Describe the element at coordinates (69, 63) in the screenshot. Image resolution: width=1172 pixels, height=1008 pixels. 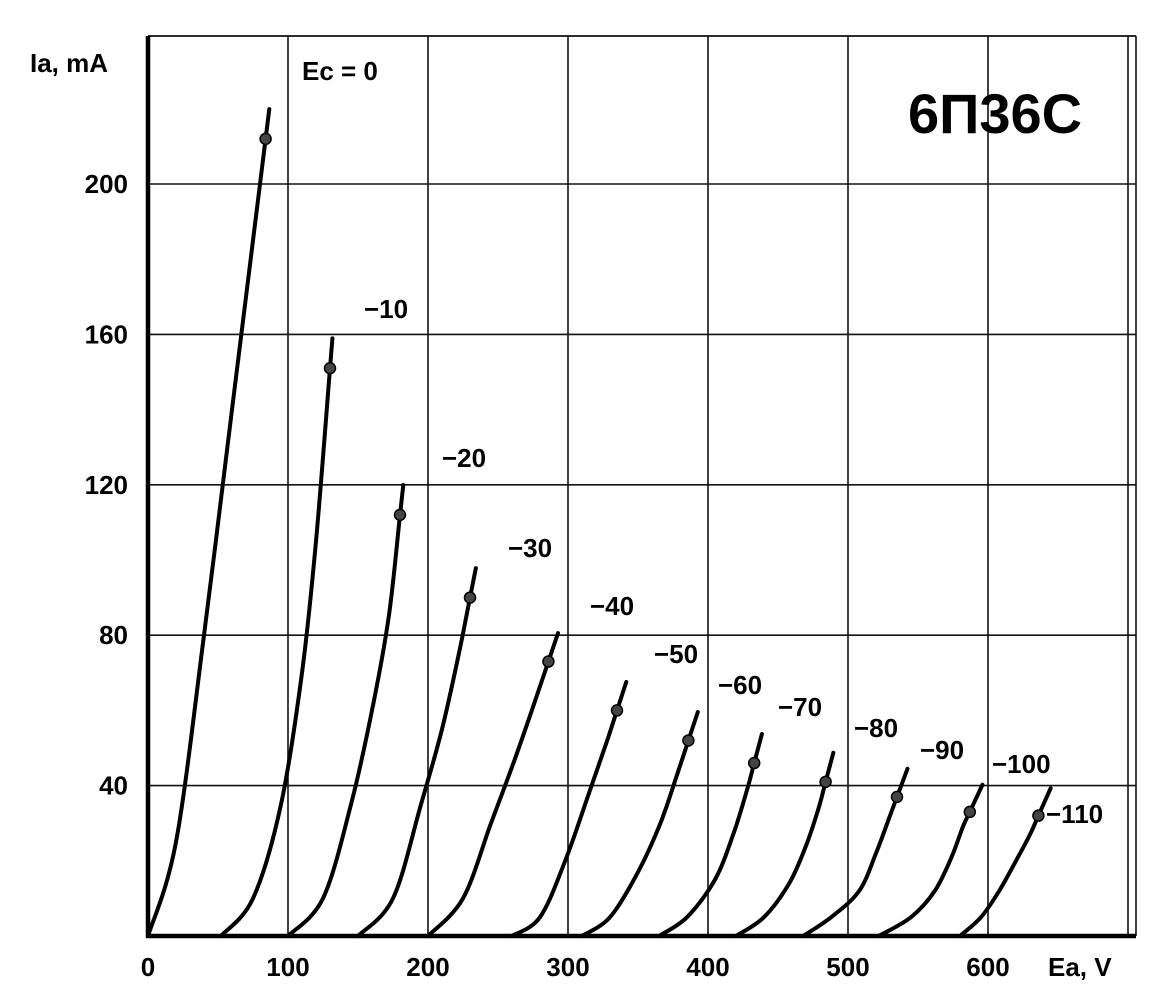
I see `y-axis-label: Ia, mA` at that location.